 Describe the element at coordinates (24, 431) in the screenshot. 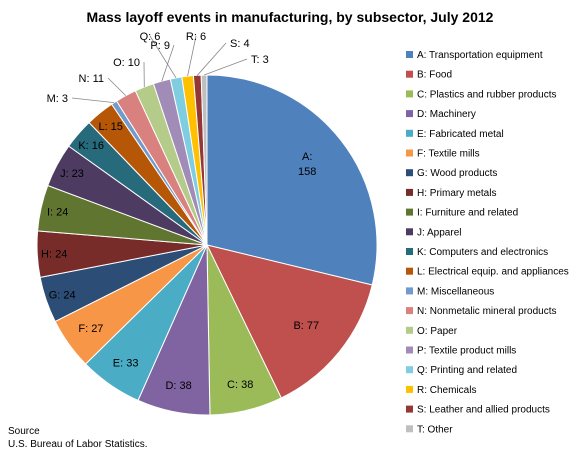

I see `source-label: Source` at that location.